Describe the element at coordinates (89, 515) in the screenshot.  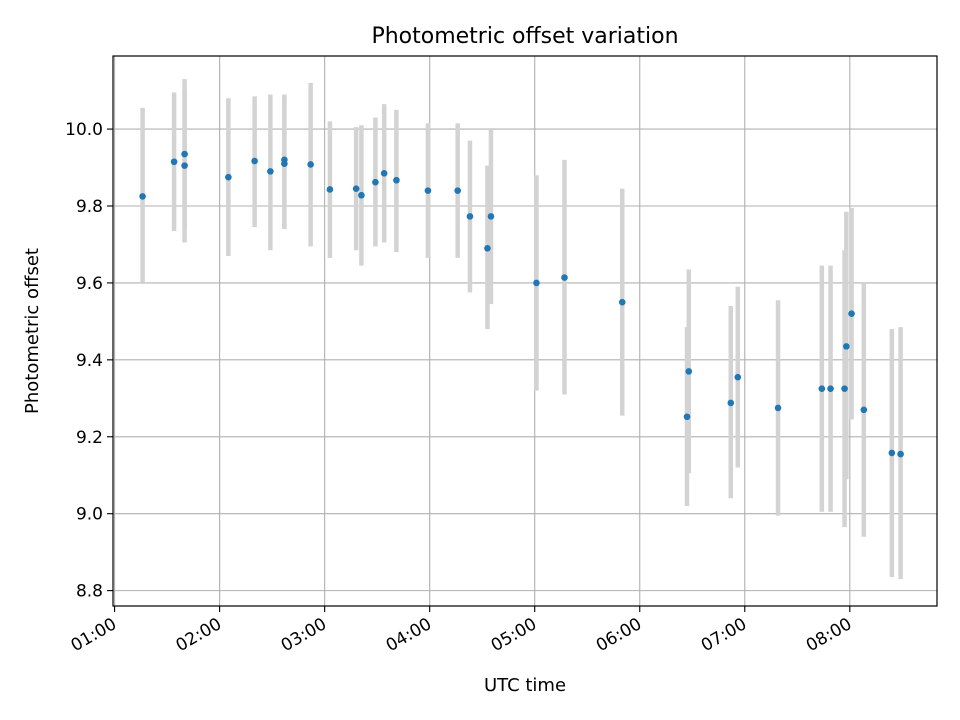
I see `y-tick-label: 9.0` at that location.